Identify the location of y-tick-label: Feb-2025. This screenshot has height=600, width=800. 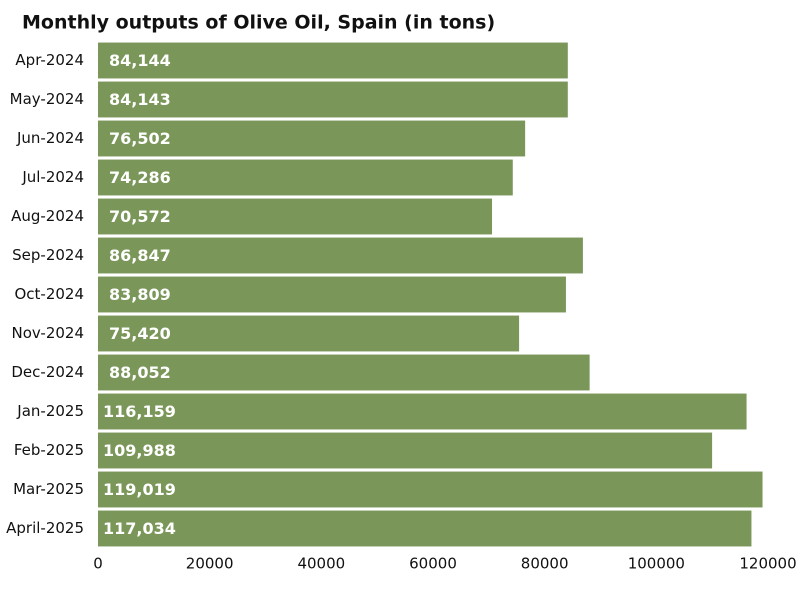
(49, 450).